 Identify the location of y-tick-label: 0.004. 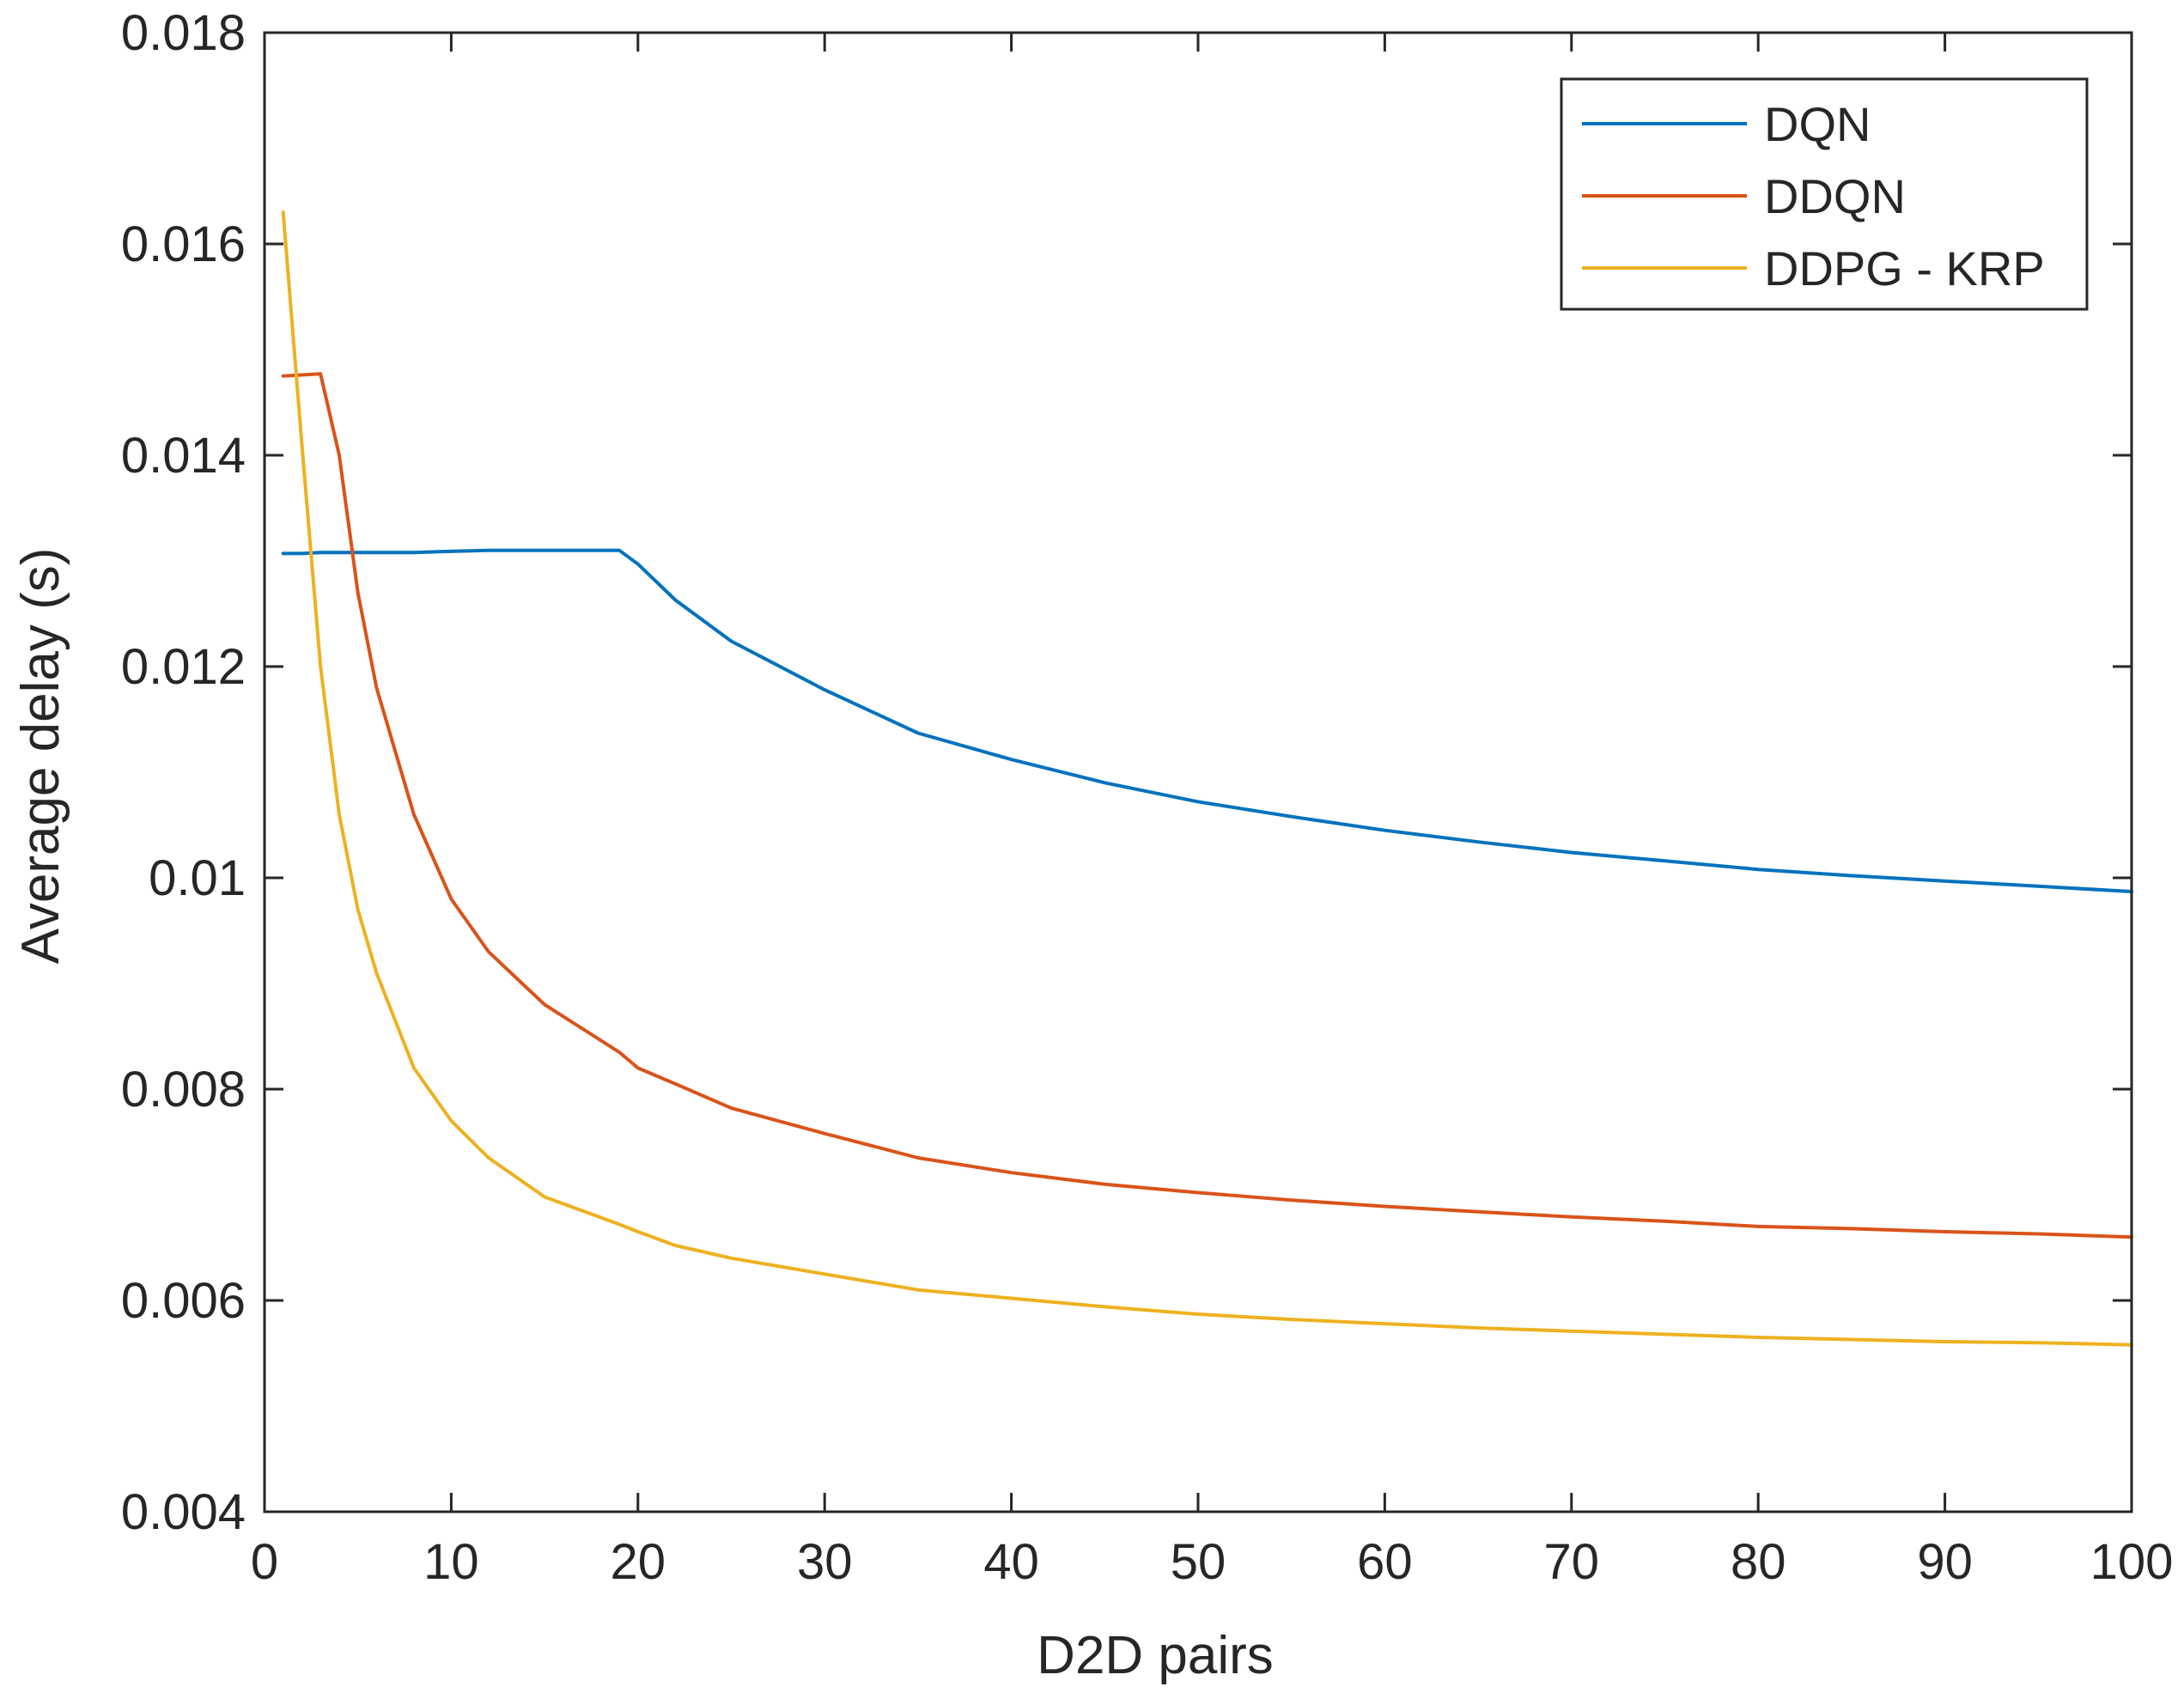
(183, 1512).